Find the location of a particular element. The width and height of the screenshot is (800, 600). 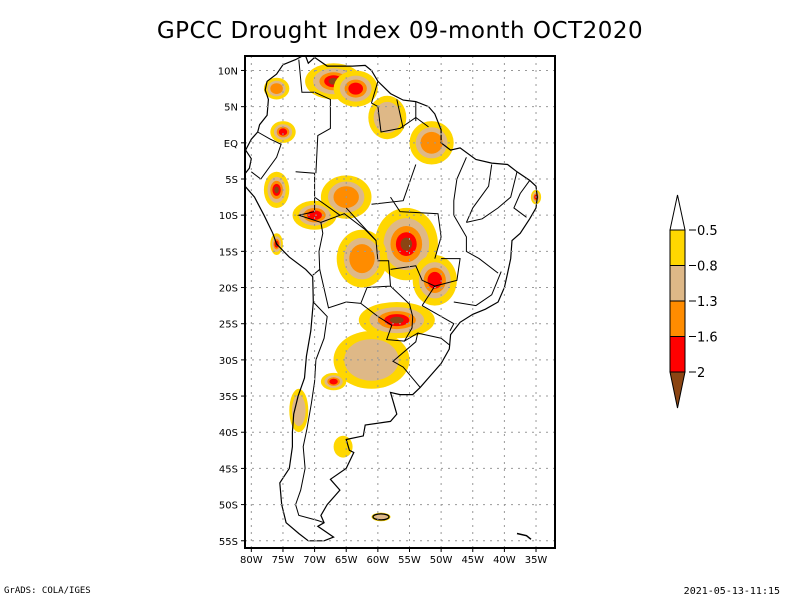

lat-tick-label: 5N is located at coordinates (231, 108).